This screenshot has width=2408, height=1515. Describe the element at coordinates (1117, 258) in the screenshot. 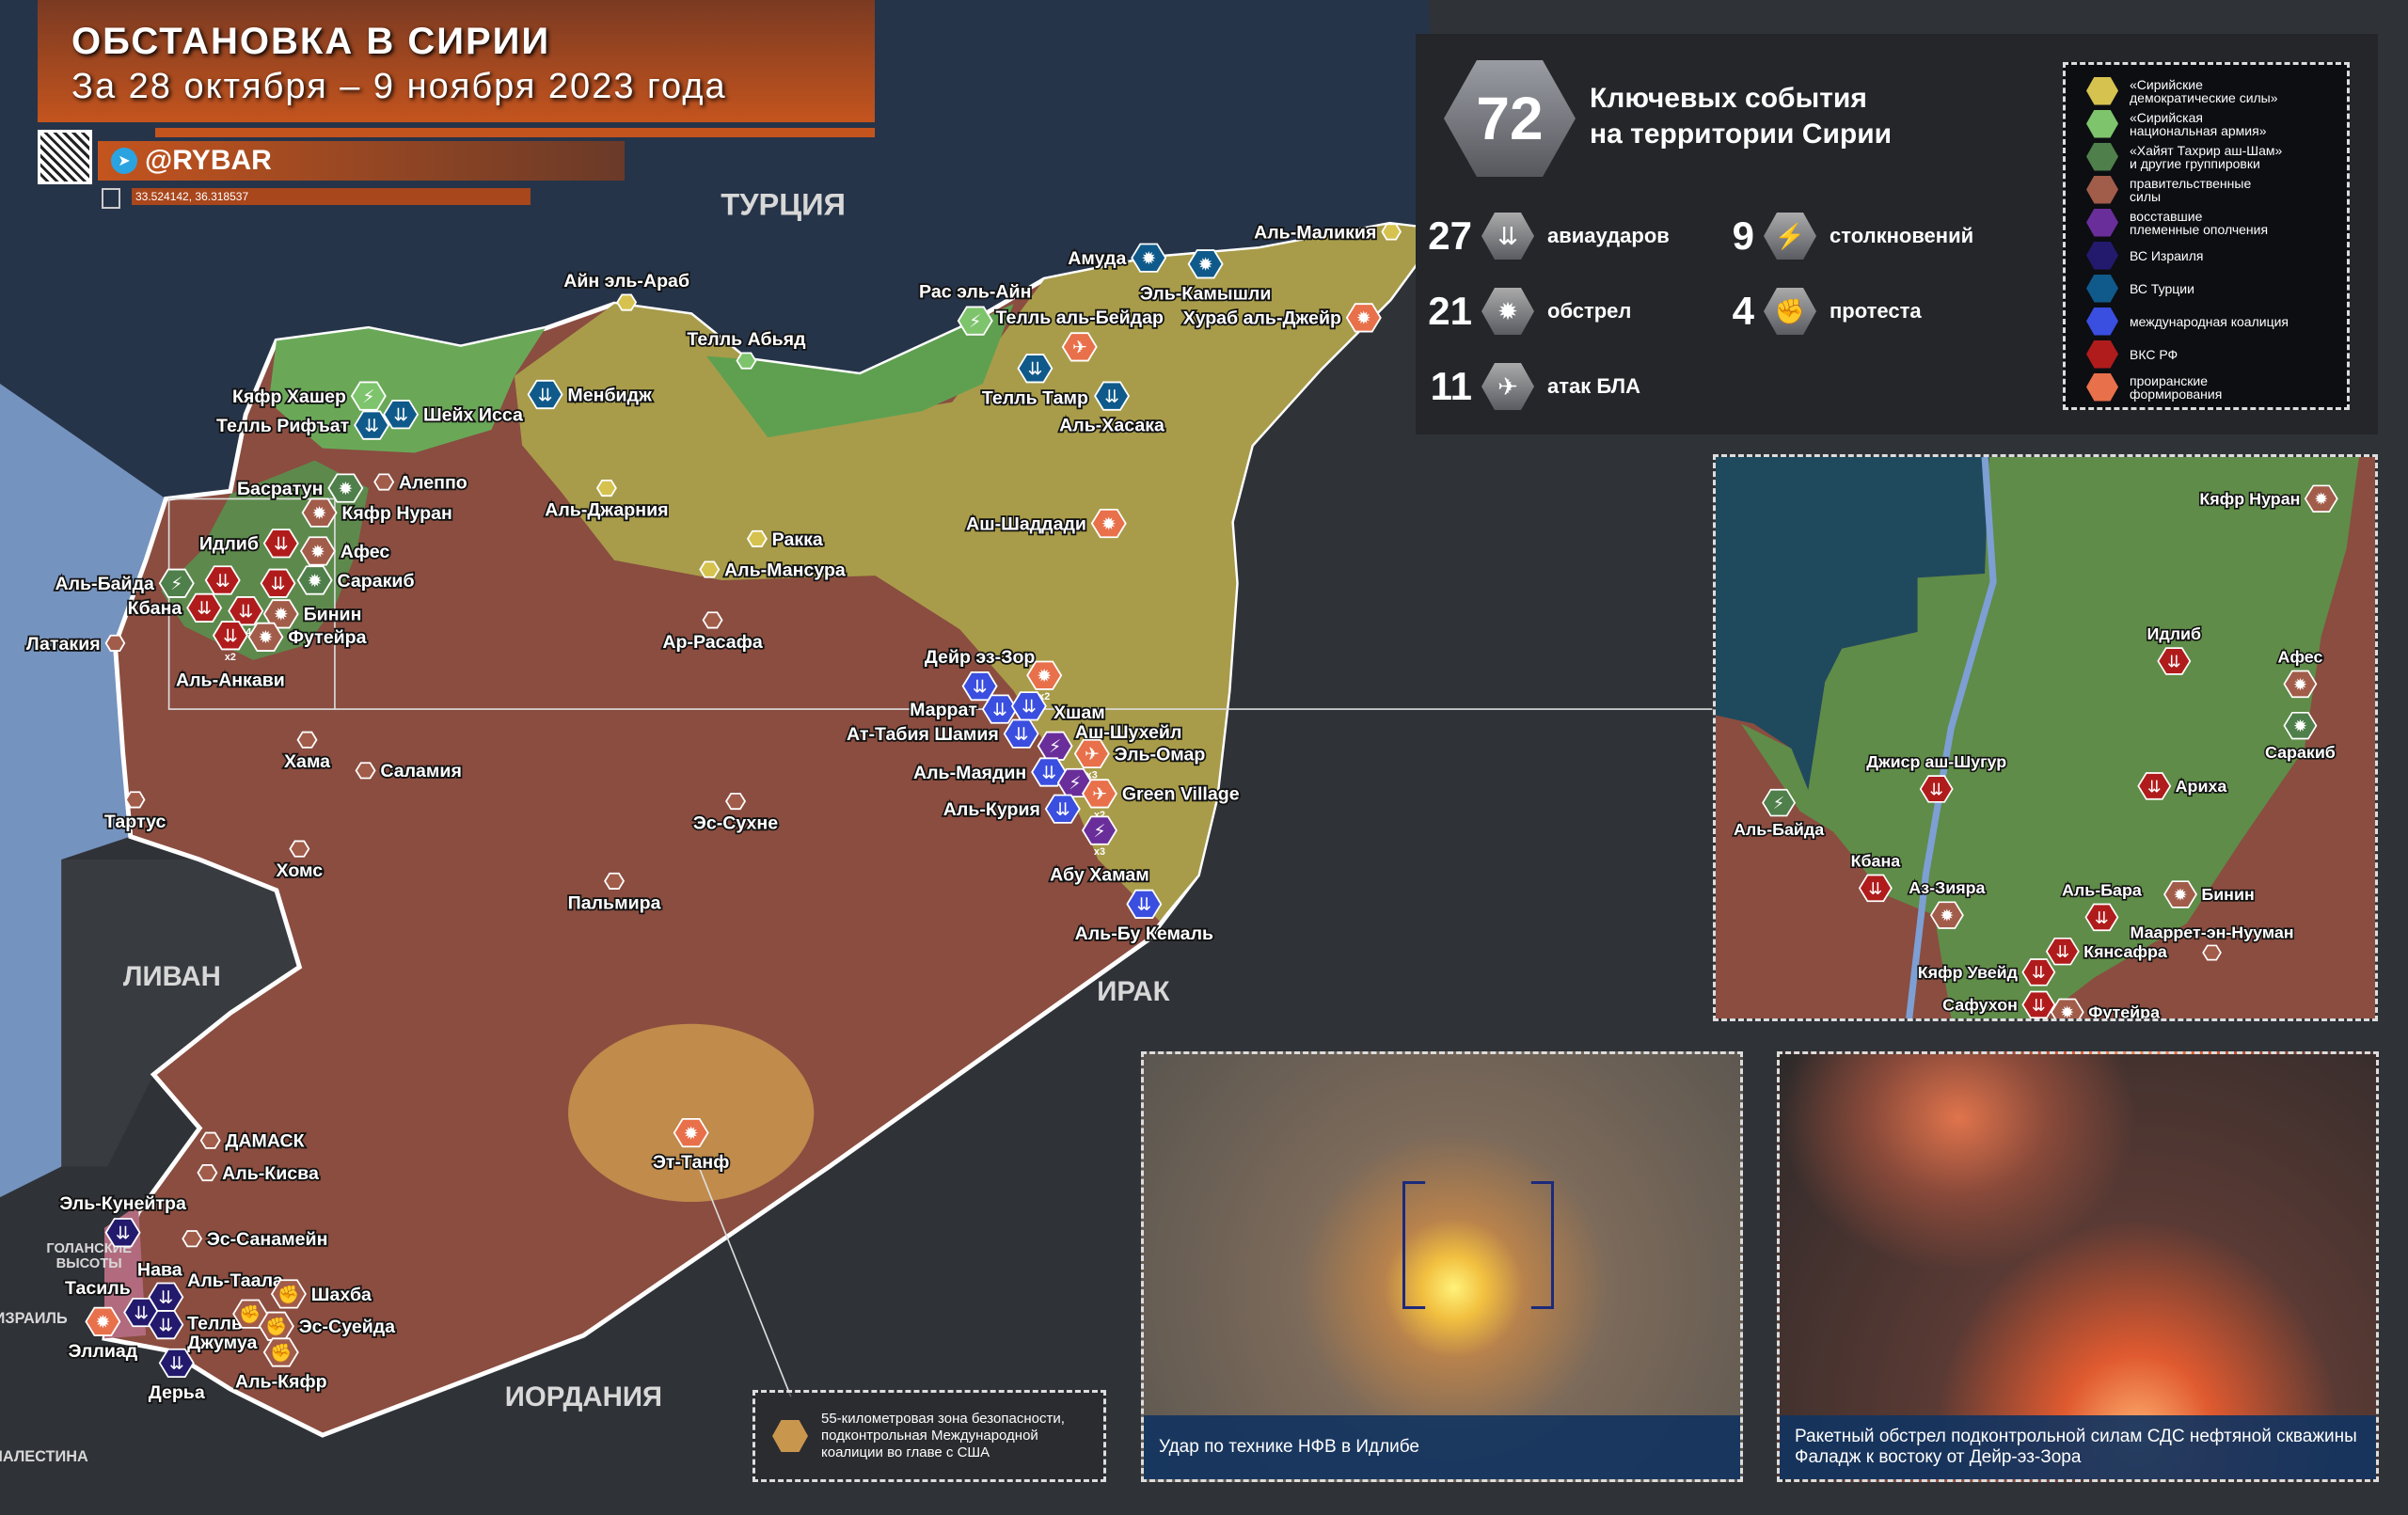

I see `event-marker: ✹ Амуда` at that location.